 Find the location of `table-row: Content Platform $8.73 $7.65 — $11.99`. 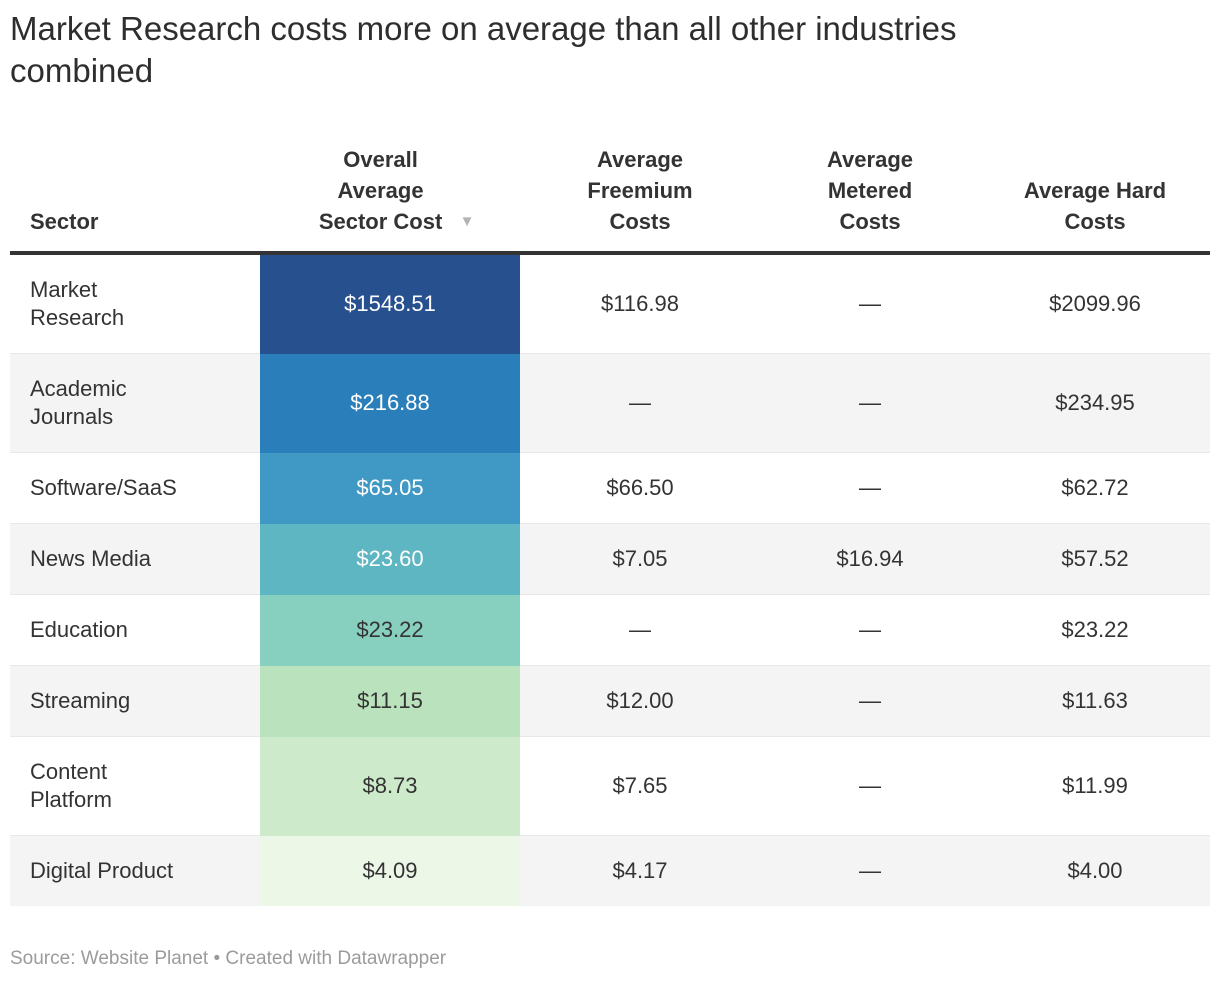

table-row: Content Platform $8.73 $7.65 — $11.99 is located at coordinates (610, 786).